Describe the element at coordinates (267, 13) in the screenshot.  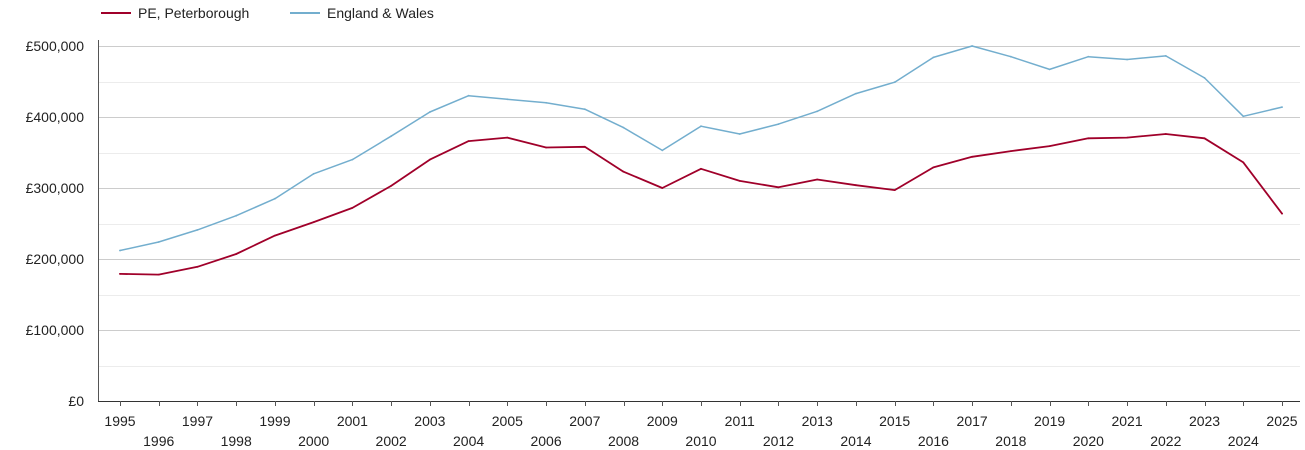
I see `legend: PE, Peterborough England & Wales` at that location.